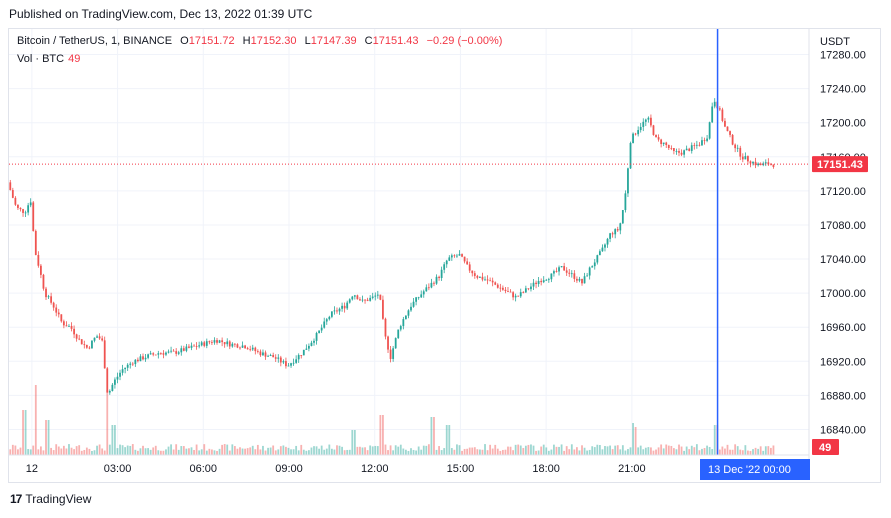  I want to click on price-axis-tick-label: 17000.00, so click(843, 294).